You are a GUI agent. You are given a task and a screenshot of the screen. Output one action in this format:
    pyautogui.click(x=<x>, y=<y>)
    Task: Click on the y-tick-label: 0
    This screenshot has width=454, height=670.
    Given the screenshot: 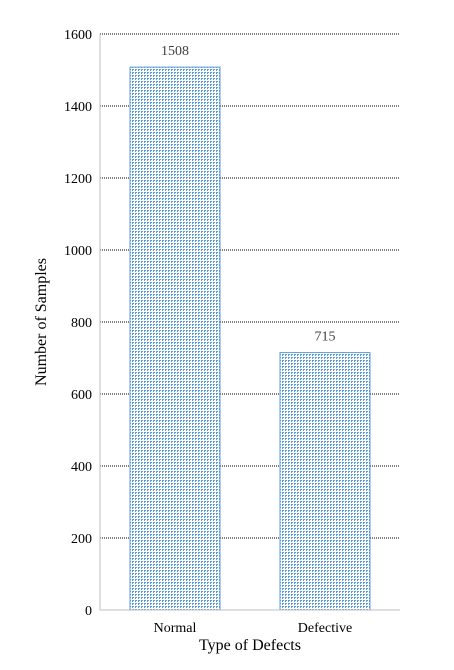 What is the action you would take?
    pyautogui.click(x=88, y=611)
    